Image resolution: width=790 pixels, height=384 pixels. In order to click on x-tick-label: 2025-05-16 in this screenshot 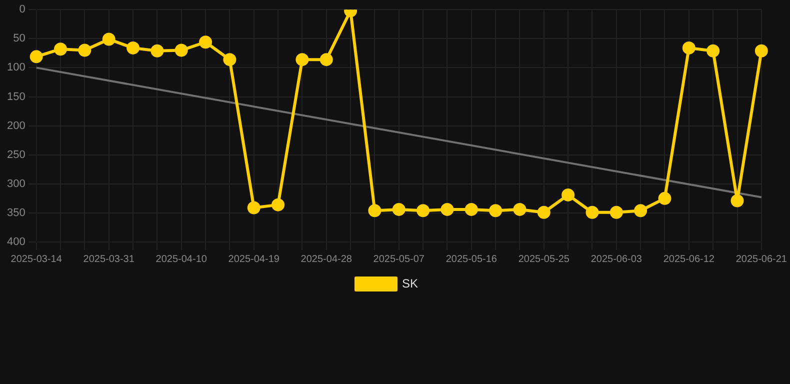, I will do `click(472, 259)`.